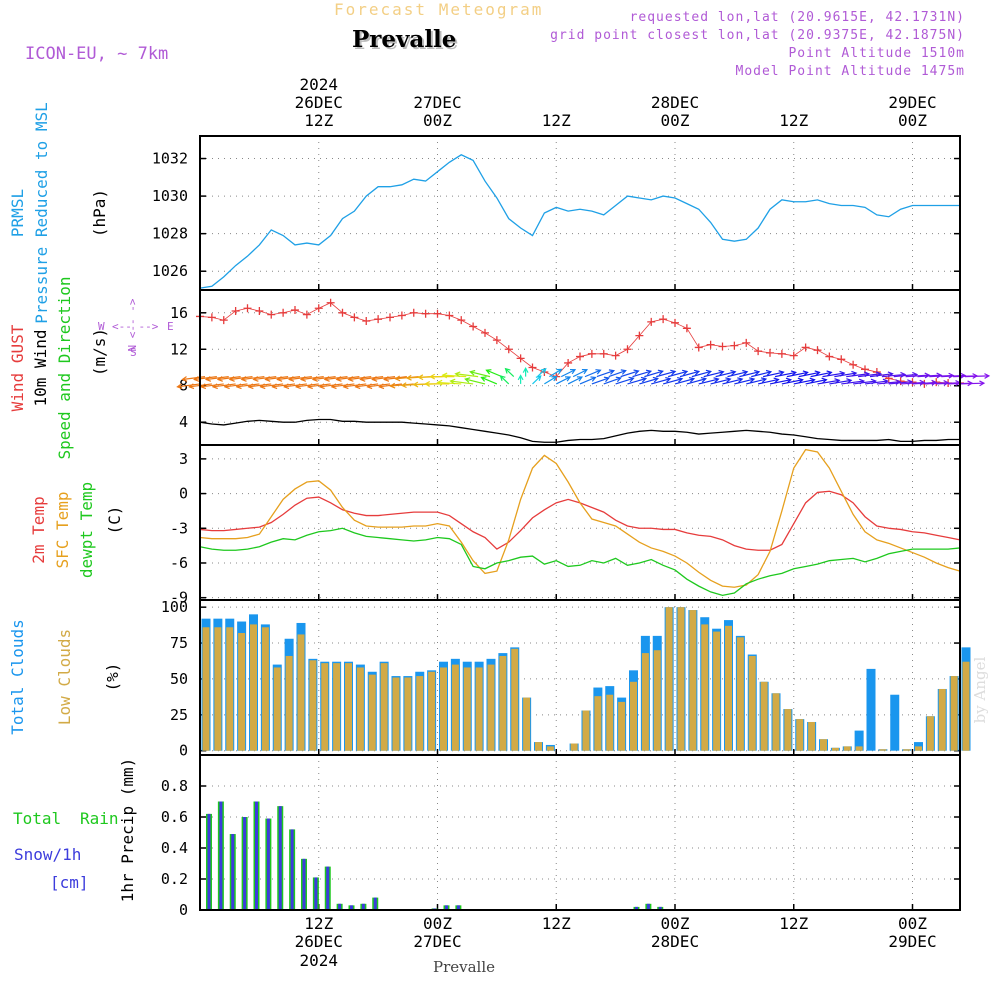 The image size is (1000, 1000). Describe the element at coordinates (675, 923) in the screenshot. I see `bottom-axis-hour-label: 00Z` at that location.